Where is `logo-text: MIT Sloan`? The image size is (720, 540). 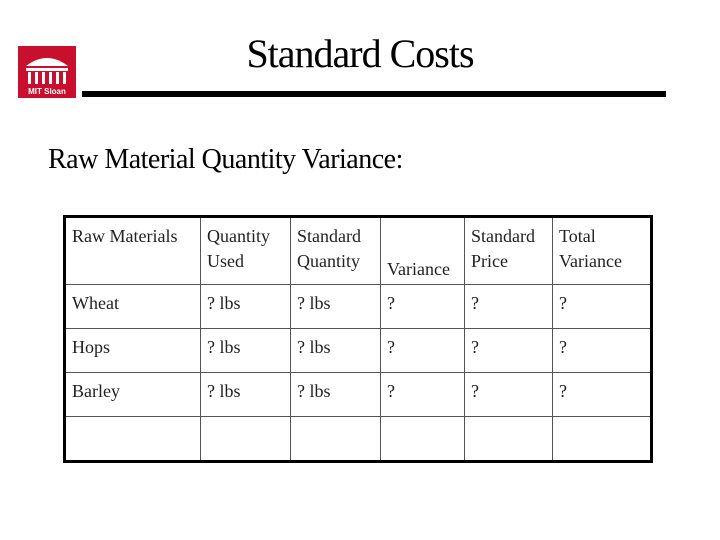
logo-text: MIT Sloan is located at coordinates (47, 91).